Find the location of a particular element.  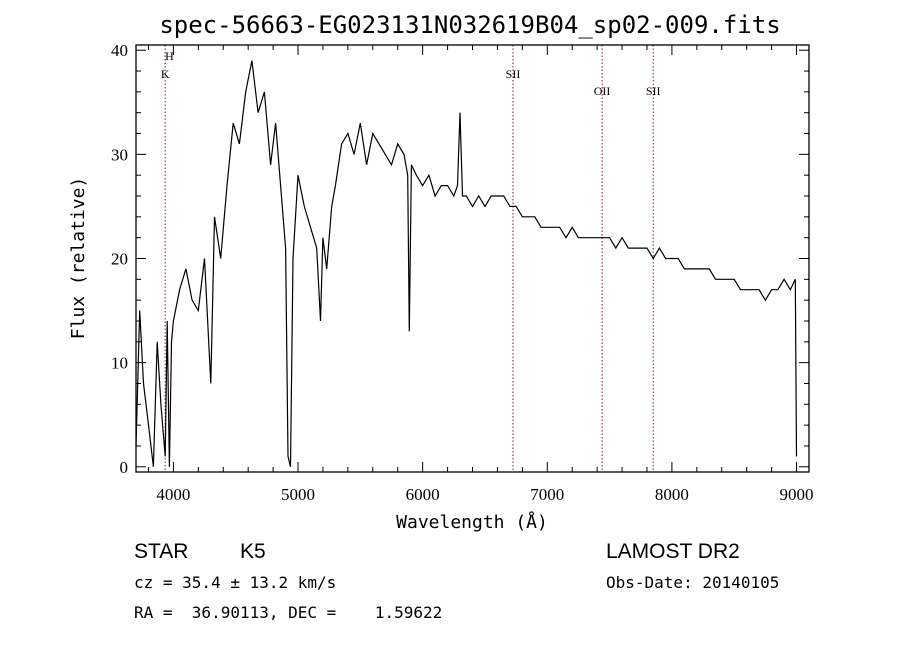

y-axis-label: Flux (relative) is located at coordinates (78, 258).